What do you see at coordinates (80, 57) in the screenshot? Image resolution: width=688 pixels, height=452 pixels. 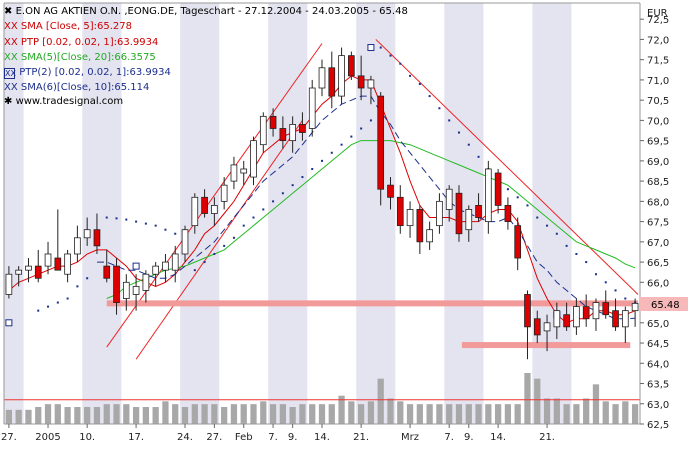 I see `legend-sma20: XX SMA(5)[Close, 20]:66.3575` at bounding box center [80, 57].